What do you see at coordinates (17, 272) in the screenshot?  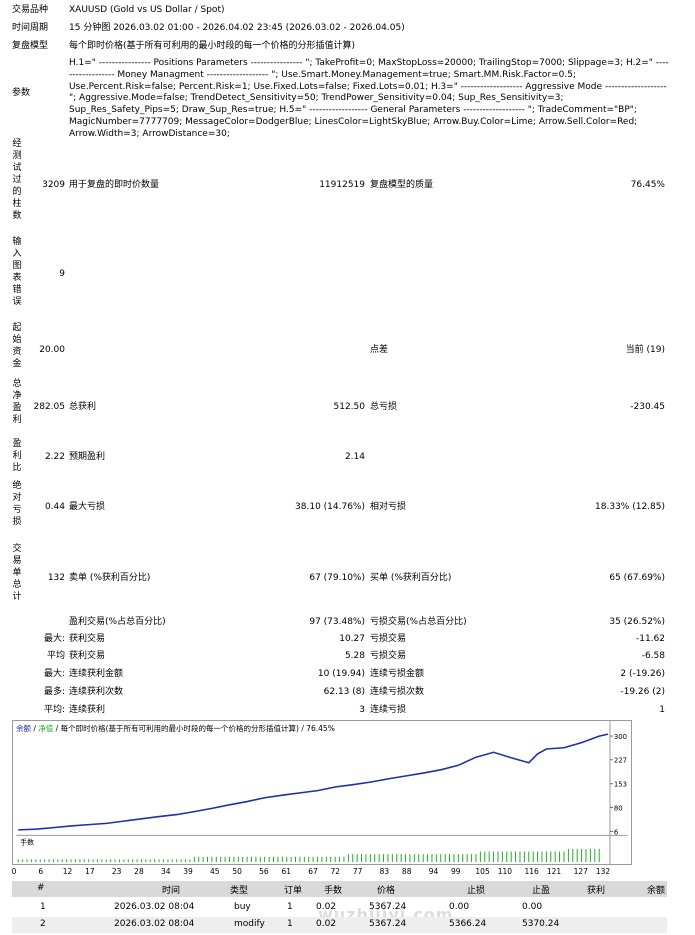 I see `errors-label: 输入图表错误` at bounding box center [17, 272].